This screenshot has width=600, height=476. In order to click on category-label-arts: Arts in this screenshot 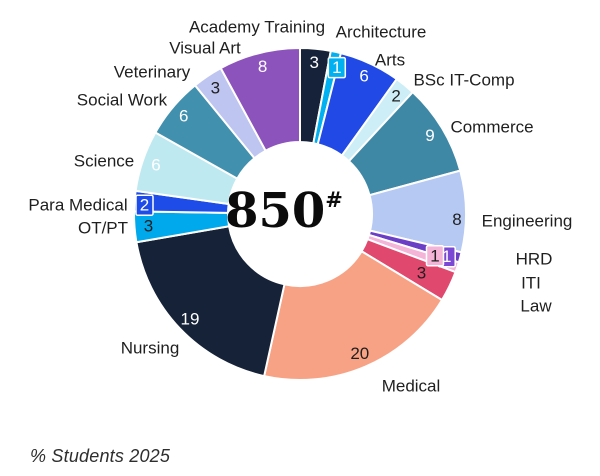, I will do `click(390, 60)`.